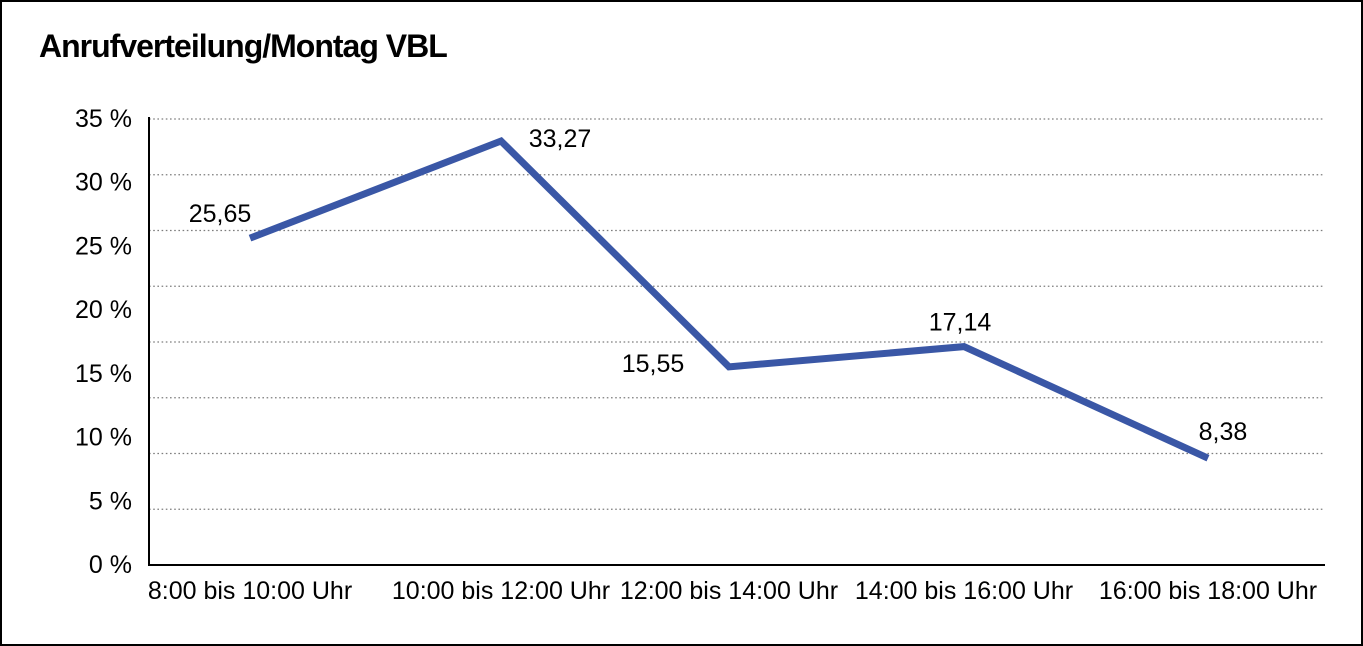 The height and width of the screenshot is (646, 1363). I want to click on data-label: 33,27, so click(560, 139).